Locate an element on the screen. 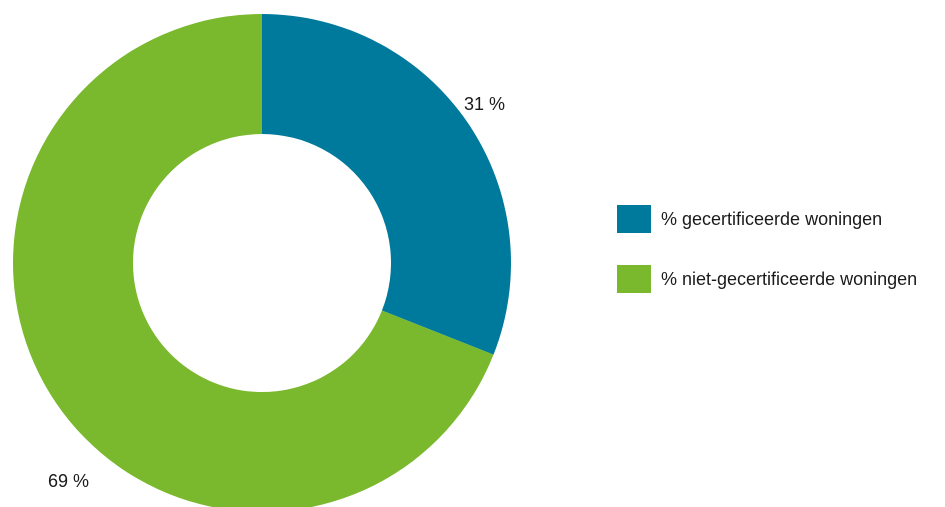 The image size is (945, 507). legend-label: % gecertificeerde woningen is located at coordinates (772, 219).